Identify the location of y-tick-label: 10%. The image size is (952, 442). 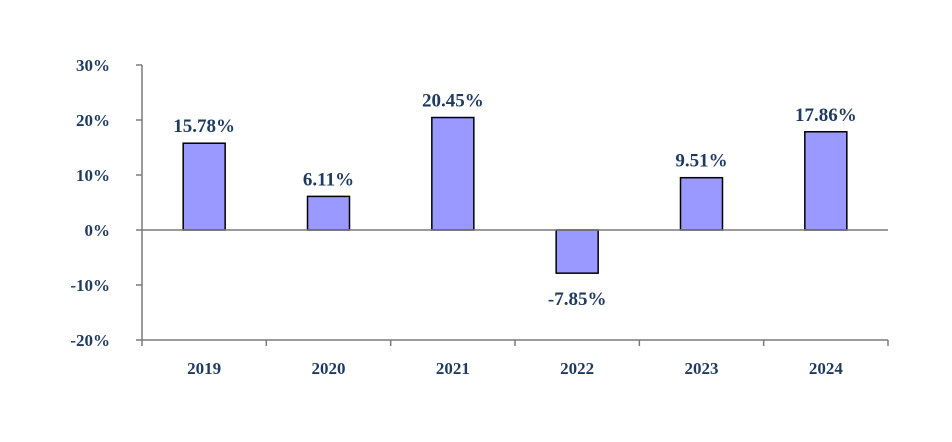
(93, 175).